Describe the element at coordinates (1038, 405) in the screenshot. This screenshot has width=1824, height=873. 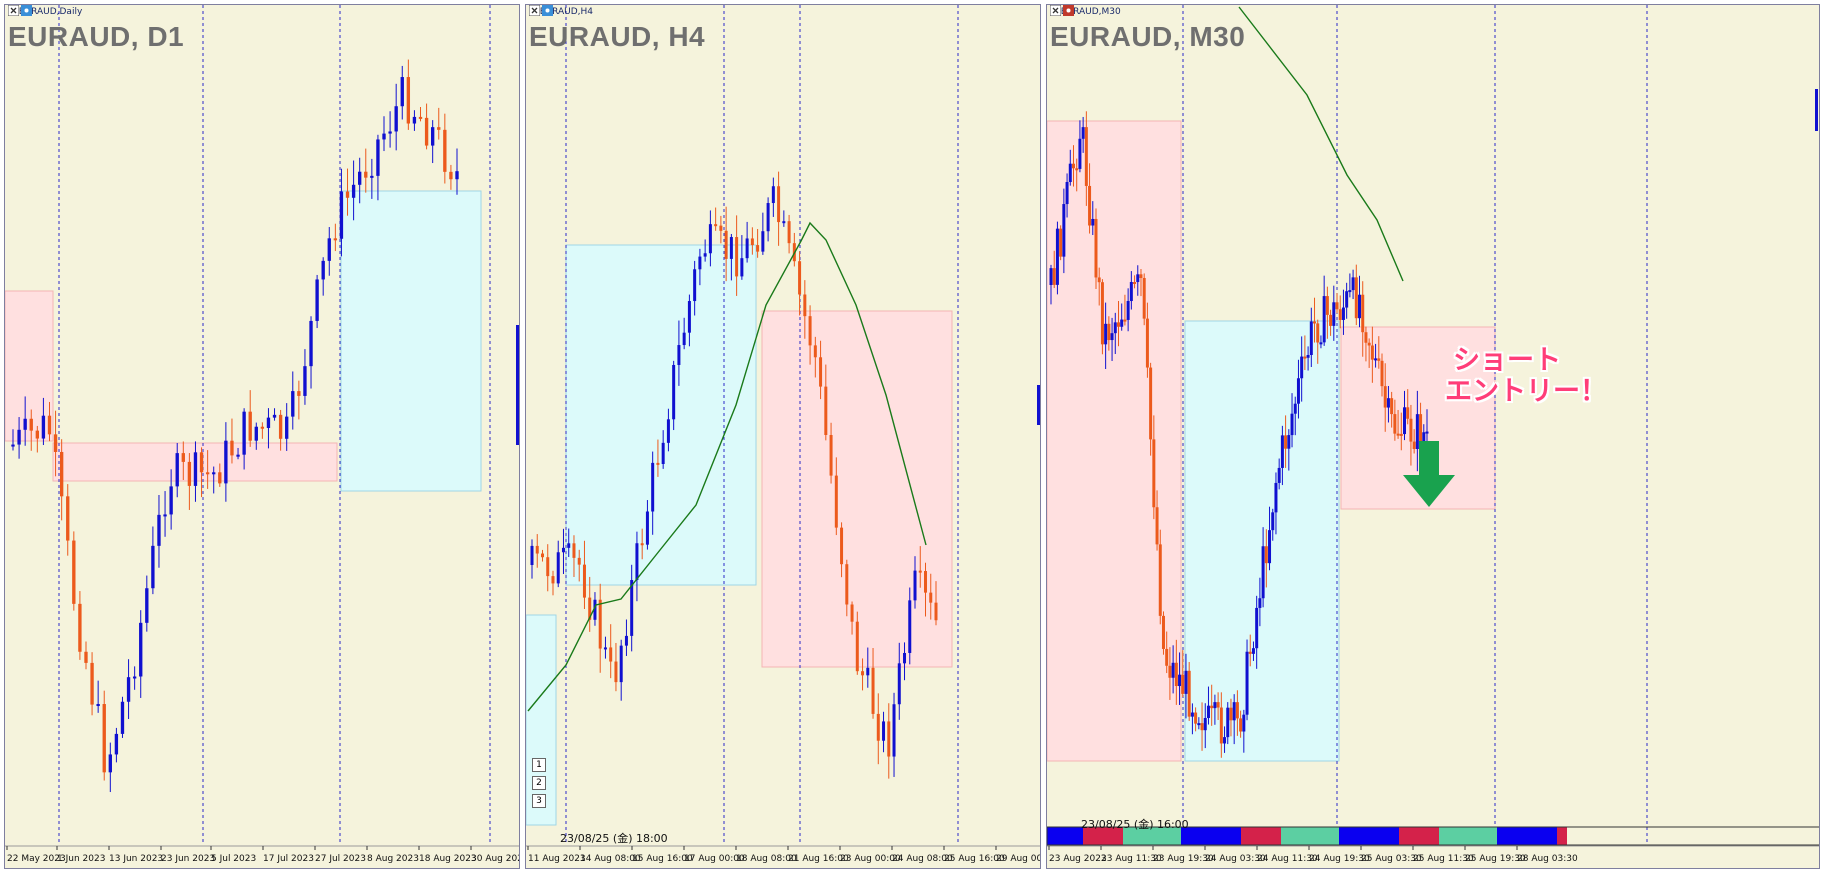
I see `right-edge-marker` at that location.